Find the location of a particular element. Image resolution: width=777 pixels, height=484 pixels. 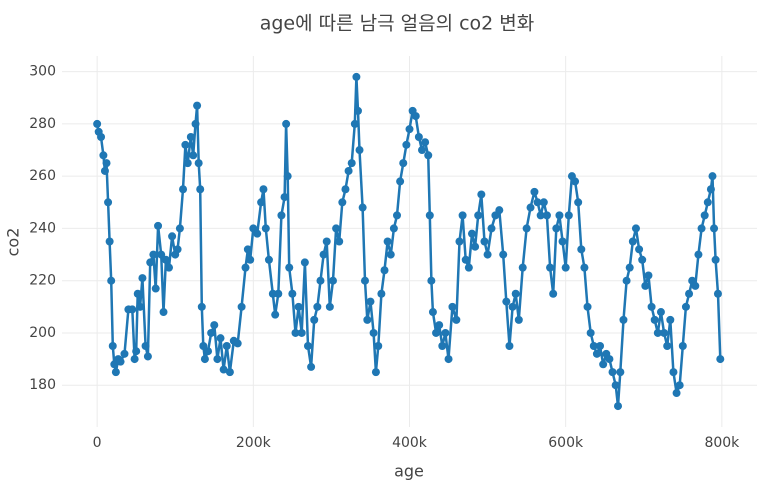

y-tick-label: 240 is located at coordinates (42, 228).